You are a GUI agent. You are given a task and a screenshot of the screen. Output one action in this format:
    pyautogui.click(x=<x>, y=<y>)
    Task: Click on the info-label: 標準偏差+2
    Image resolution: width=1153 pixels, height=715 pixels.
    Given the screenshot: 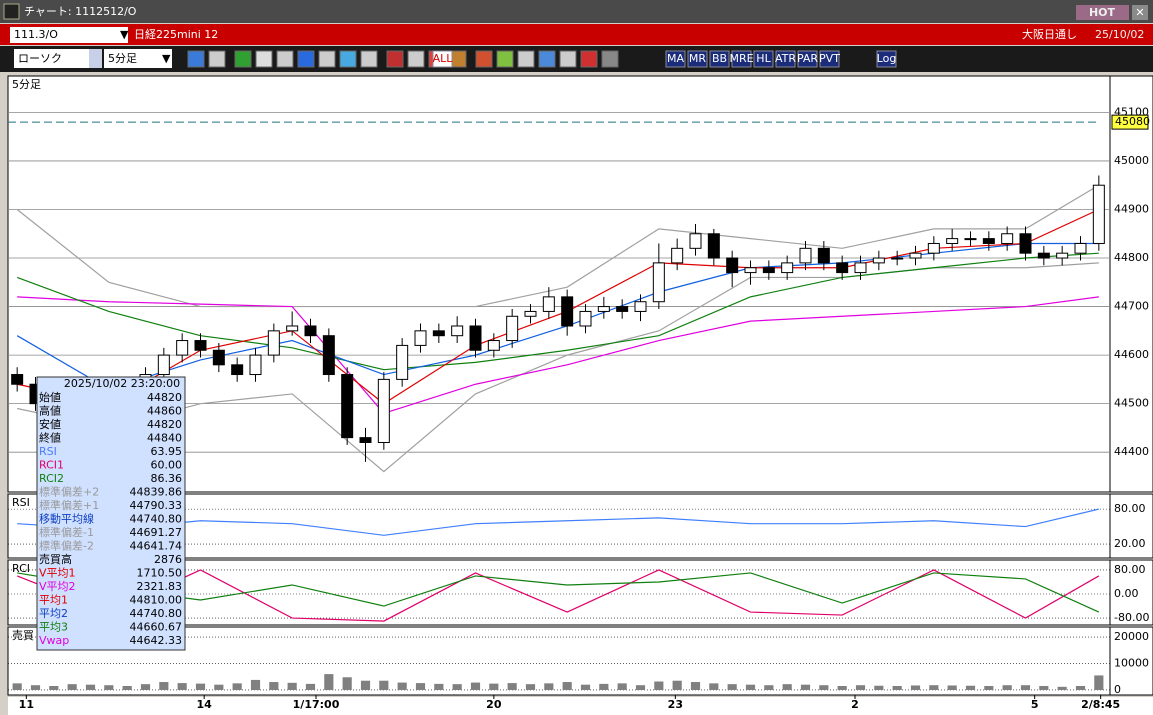 What is the action you would take?
    pyautogui.click(x=69, y=492)
    